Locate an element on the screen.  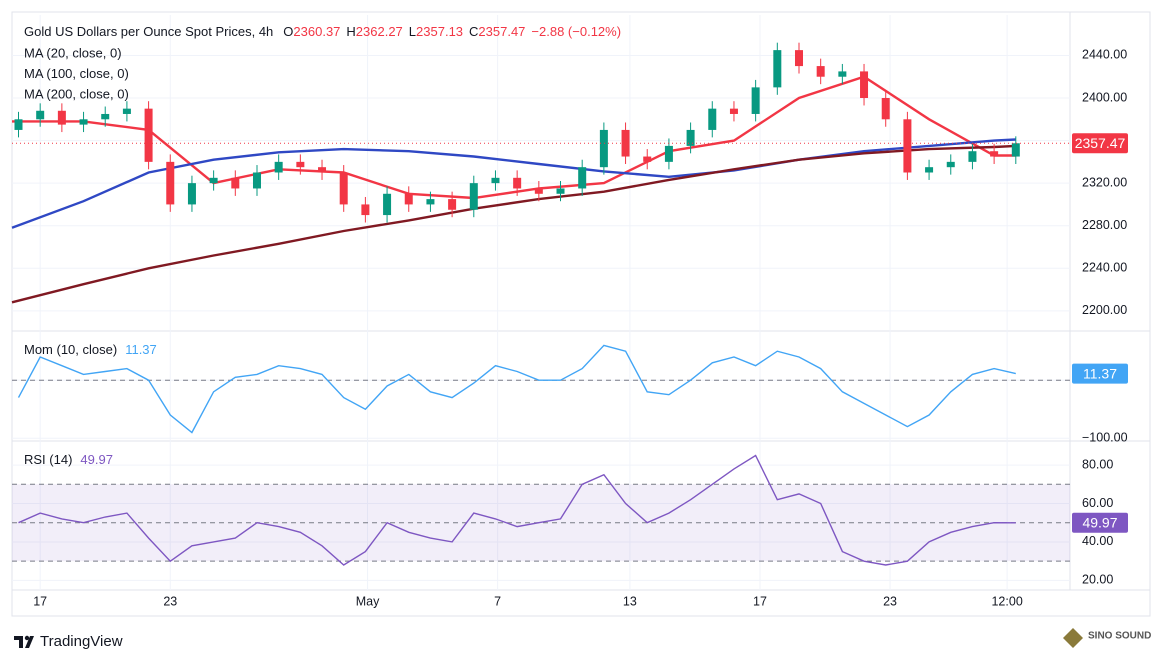
tradingview-logo is located at coordinates (24, 641).